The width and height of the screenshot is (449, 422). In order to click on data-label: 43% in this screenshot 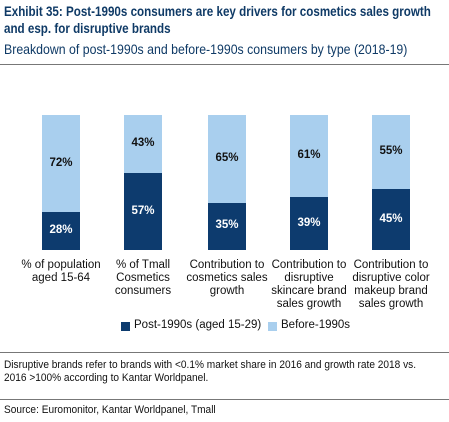, I will do `click(143, 143)`.